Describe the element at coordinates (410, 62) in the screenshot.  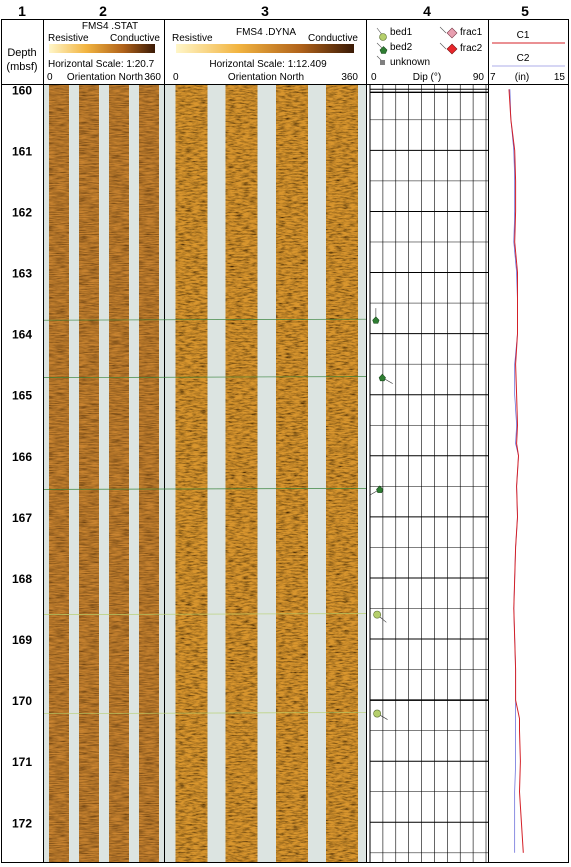
I see `legend-unknown-label: unknown` at that location.